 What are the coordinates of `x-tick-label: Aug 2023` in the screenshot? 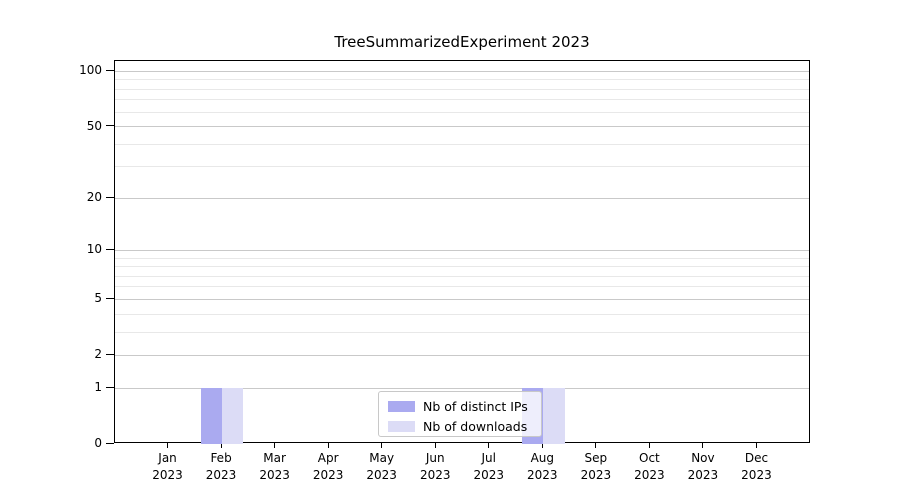 It's located at (542, 466).